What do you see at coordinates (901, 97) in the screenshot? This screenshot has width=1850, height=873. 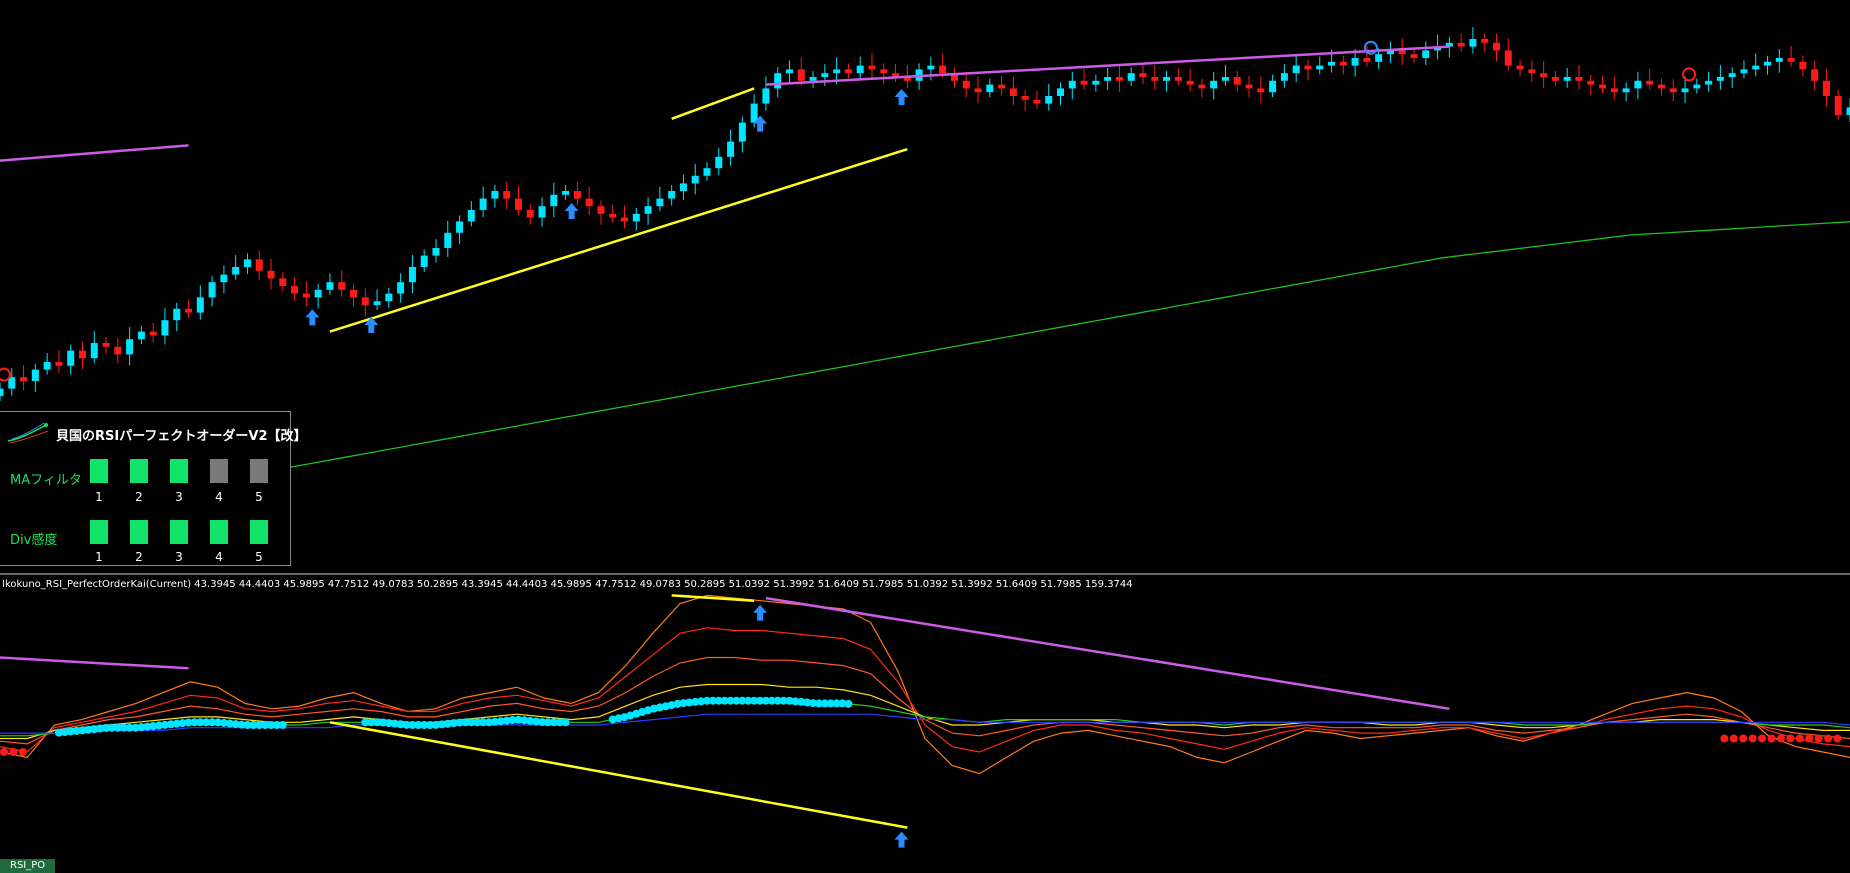 I see `buy-arrow-icon` at bounding box center [901, 97].